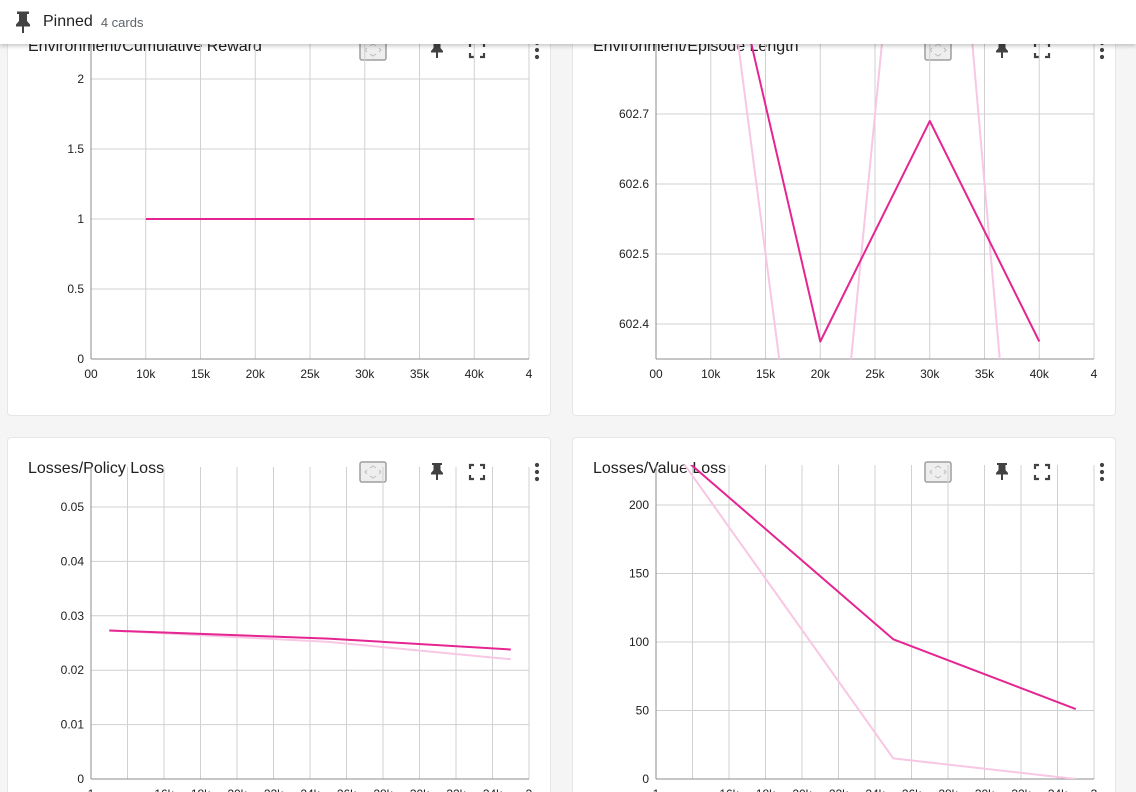 The height and width of the screenshot is (792, 1136). Describe the element at coordinates (634, 324) in the screenshot. I see `y-tick-label: 602.4` at that location.